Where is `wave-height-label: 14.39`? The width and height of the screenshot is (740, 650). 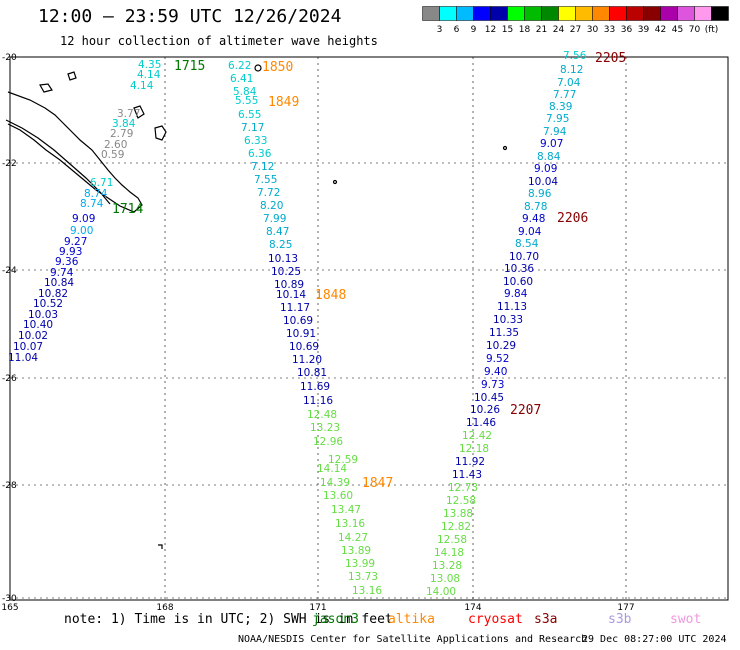 wave-height-label: 14.39 is located at coordinates (335, 483).